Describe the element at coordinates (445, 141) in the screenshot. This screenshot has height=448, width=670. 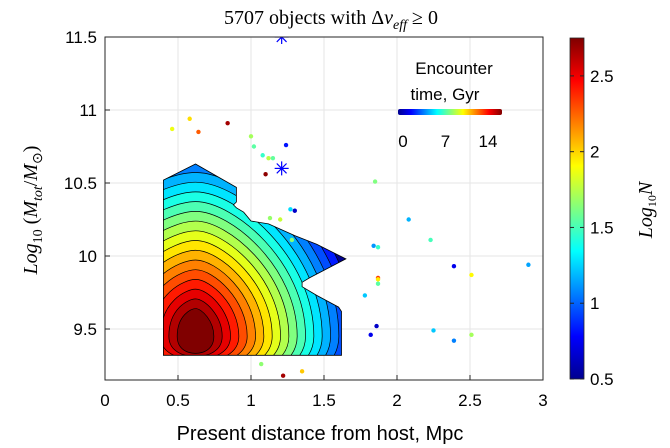
I see `legend-tick-label: 7` at that location.